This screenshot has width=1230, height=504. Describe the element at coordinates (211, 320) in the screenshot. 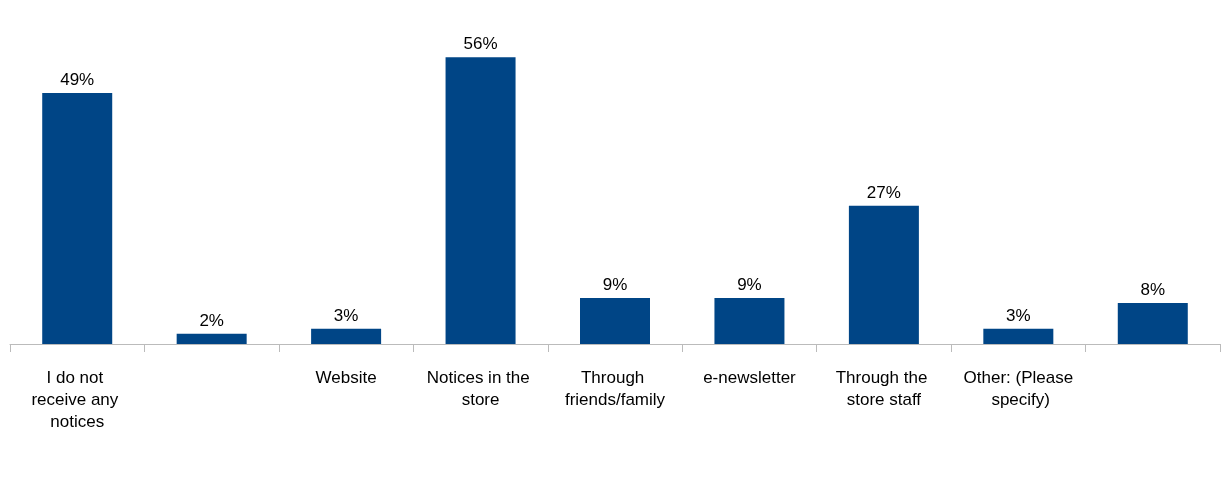

I see `data-label: 2%` at that location.